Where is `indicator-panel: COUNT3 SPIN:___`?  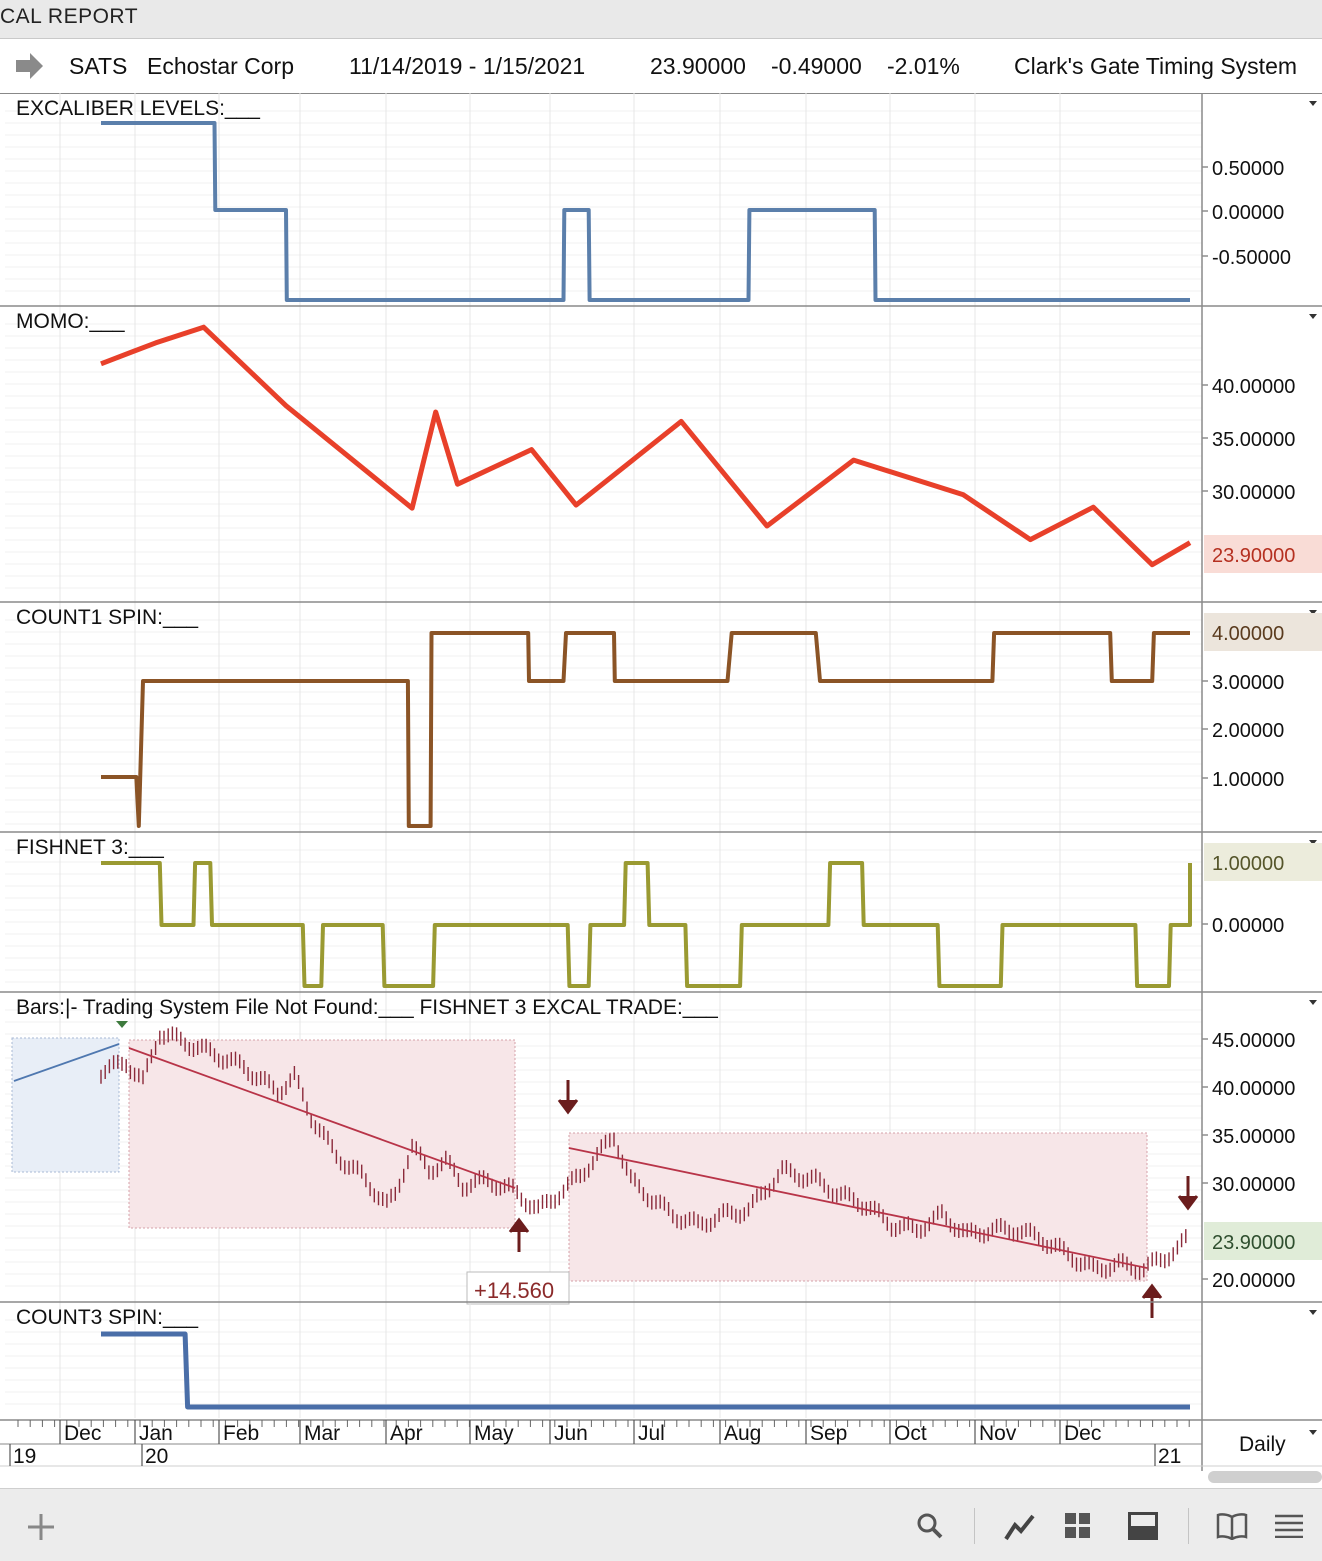
indicator-panel: COUNT3 SPIN:___ is located at coordinates (661, 1359).